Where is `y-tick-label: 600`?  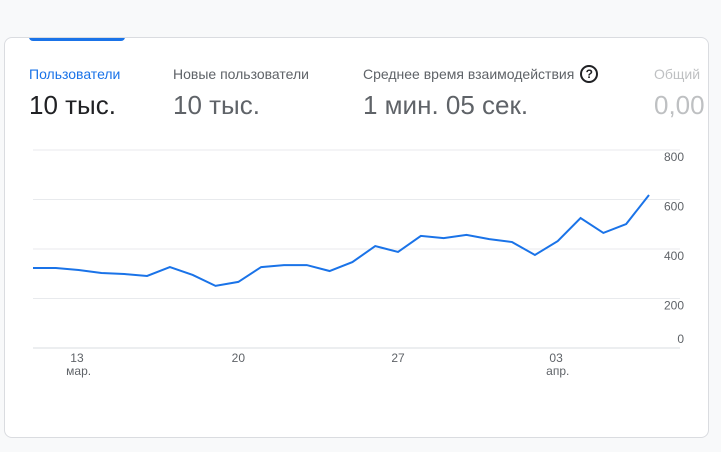
y-tick-label: 600 is located at coordinates (674, 207).